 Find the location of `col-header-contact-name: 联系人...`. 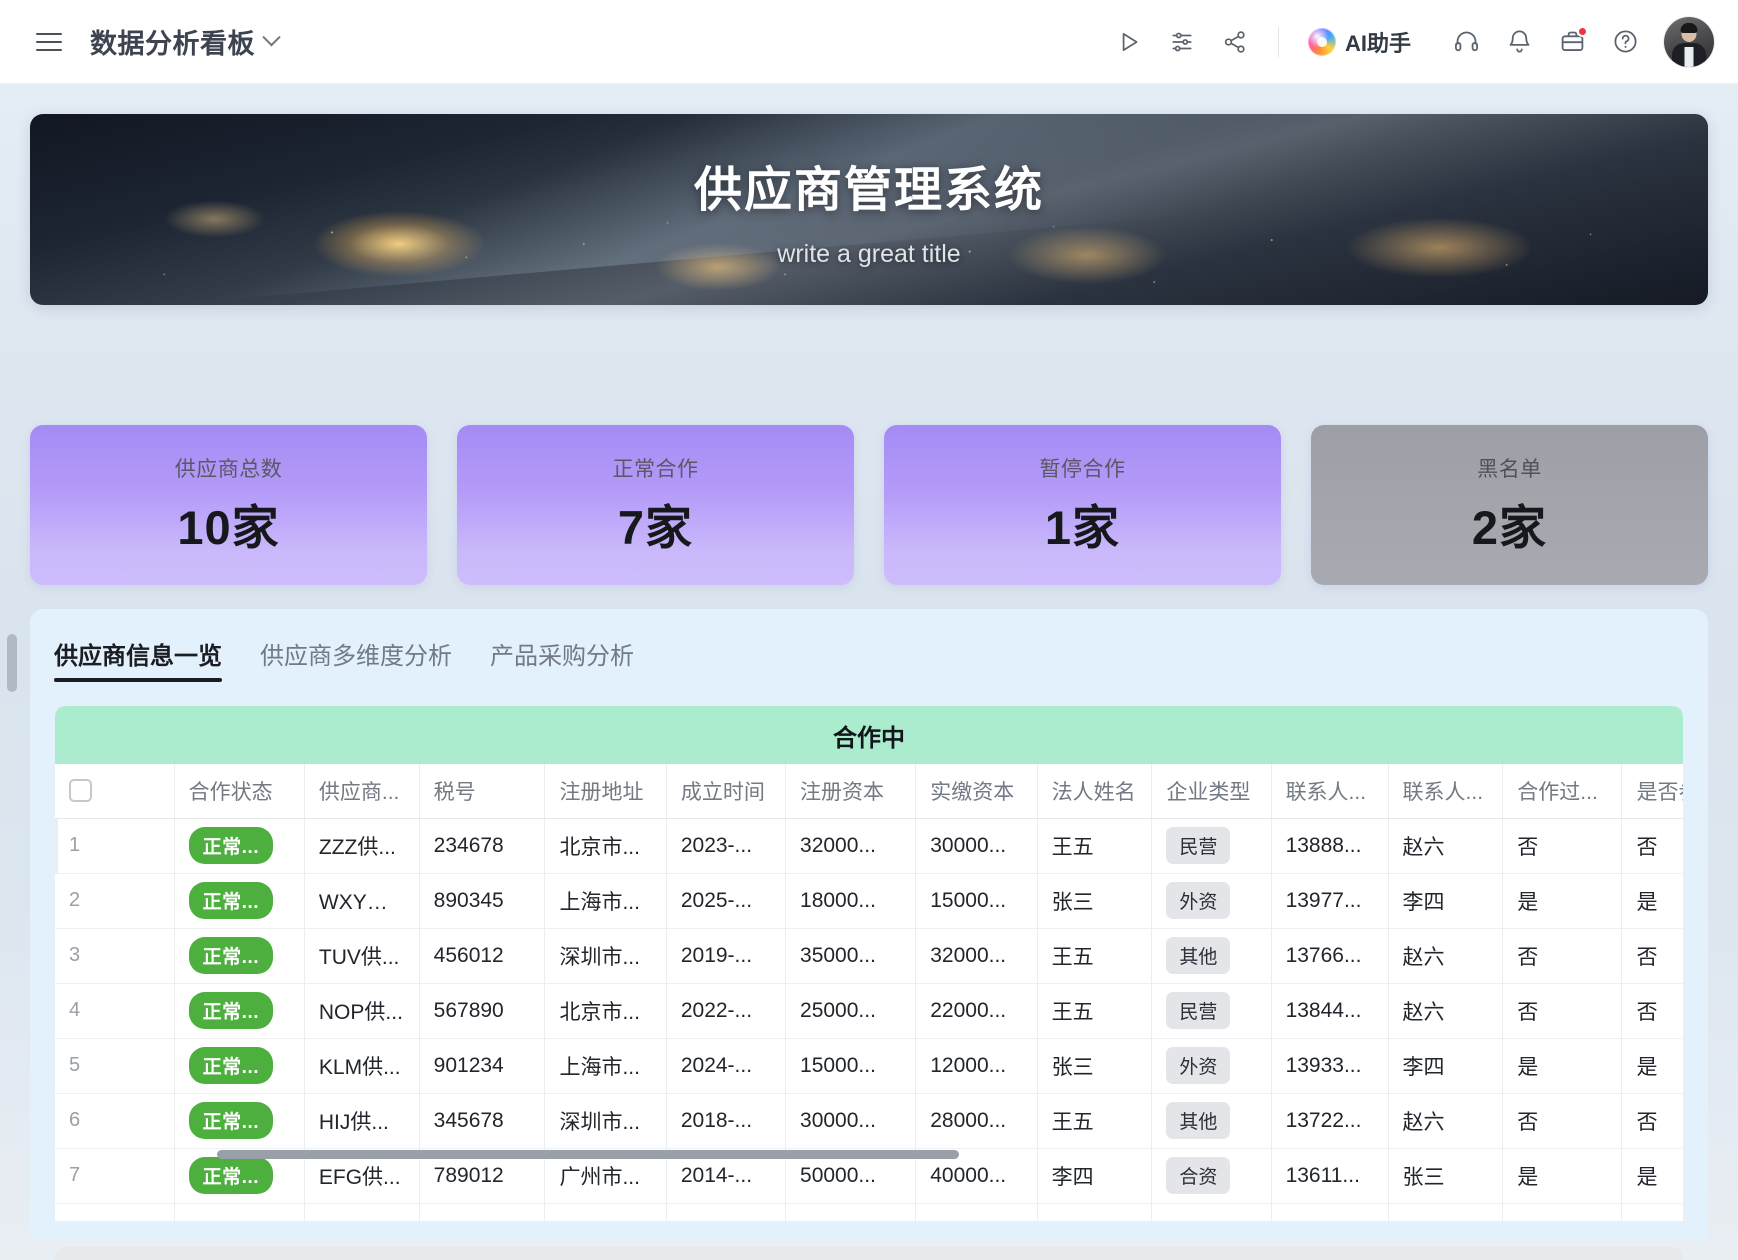

col-header-contact-name: 联系人... is located at coordinates (1446, 791).